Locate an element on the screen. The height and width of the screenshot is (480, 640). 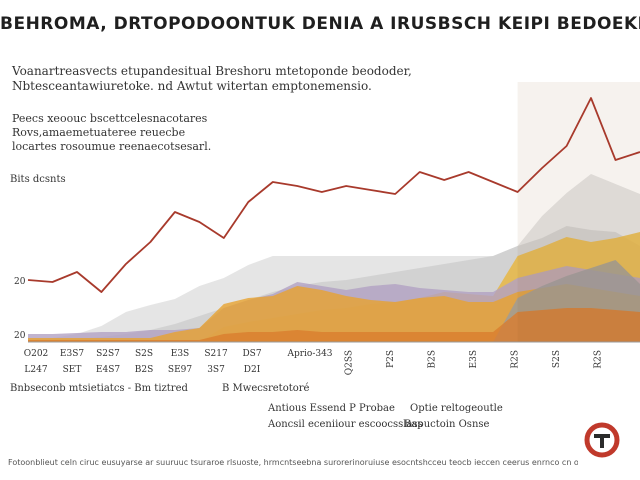
legend-item-3: Antious Essend P Probae is located at coordinates (331, 408).